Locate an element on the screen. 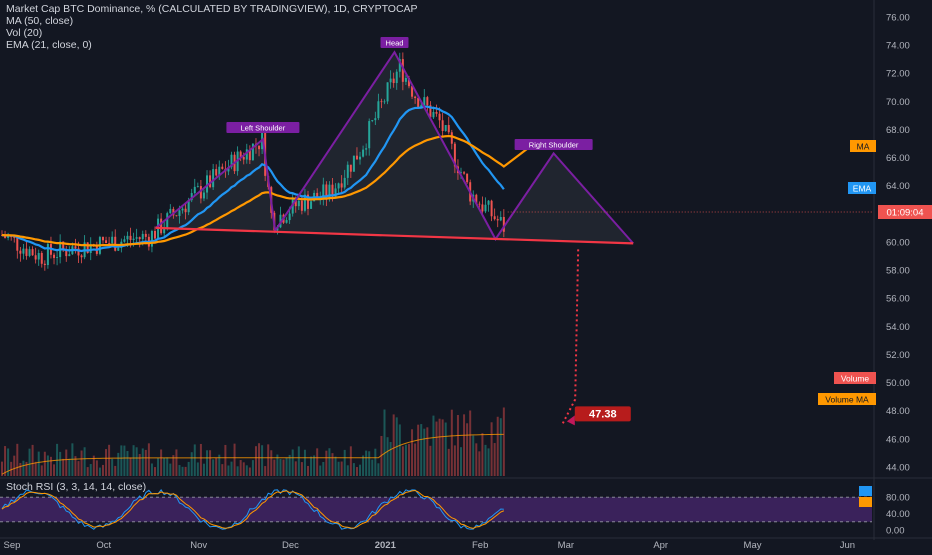 The width and height of the screenshot is (932, 555). x-axis-tick: May is located at coordinates (753, 545).